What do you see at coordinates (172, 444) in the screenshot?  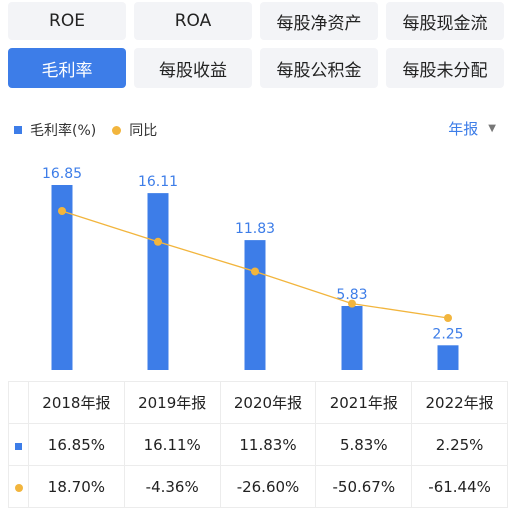 I see `table-cell: 16.11%` at bounding box center [172, 444].